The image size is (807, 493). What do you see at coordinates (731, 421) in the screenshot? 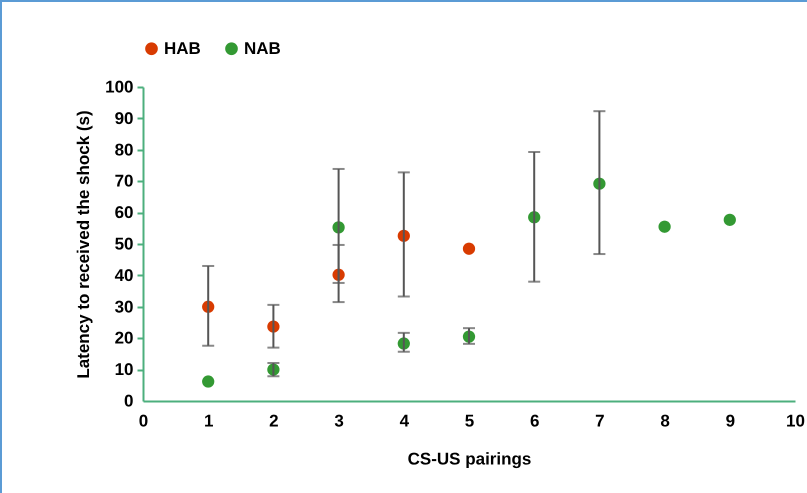
I see `x-tick-label: 9` at bounding box center [731, 421].